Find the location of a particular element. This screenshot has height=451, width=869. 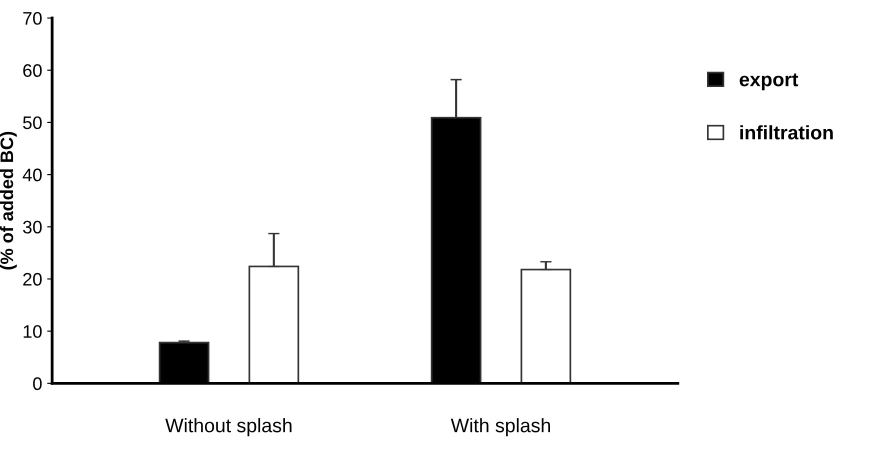

legend-label: infiltration is located at coordinates (786, 132).